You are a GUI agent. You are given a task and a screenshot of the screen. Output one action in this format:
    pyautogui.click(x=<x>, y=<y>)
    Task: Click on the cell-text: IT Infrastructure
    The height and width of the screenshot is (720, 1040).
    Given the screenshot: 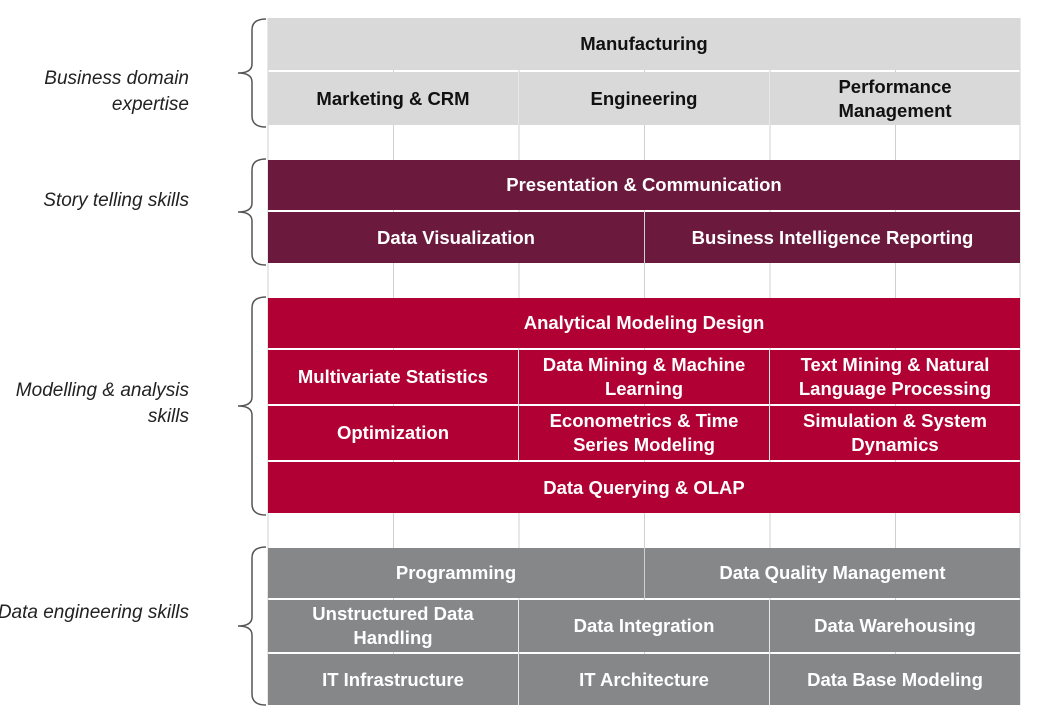 What is the action you would take?
    pyautogui.click(x=393, y=679)
    